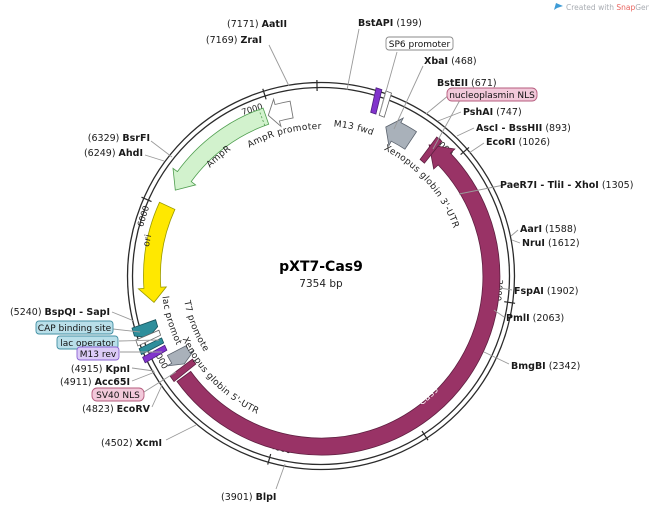  I want to click on boxed-label-sv40-nls: SV40 NLS, so click(118, 394).